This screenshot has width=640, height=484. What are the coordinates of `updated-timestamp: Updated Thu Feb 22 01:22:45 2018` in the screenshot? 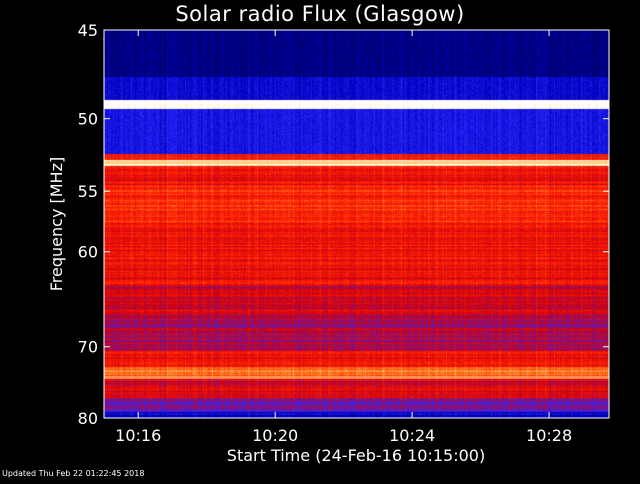 It's located at (73, 473).